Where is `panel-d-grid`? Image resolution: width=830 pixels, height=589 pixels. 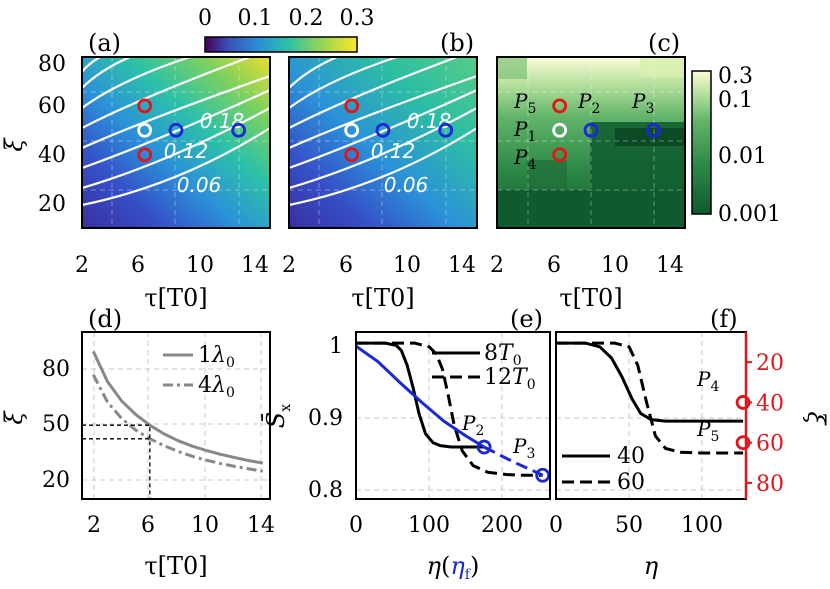 panel-d-grid is located at coordinates (176, 415).